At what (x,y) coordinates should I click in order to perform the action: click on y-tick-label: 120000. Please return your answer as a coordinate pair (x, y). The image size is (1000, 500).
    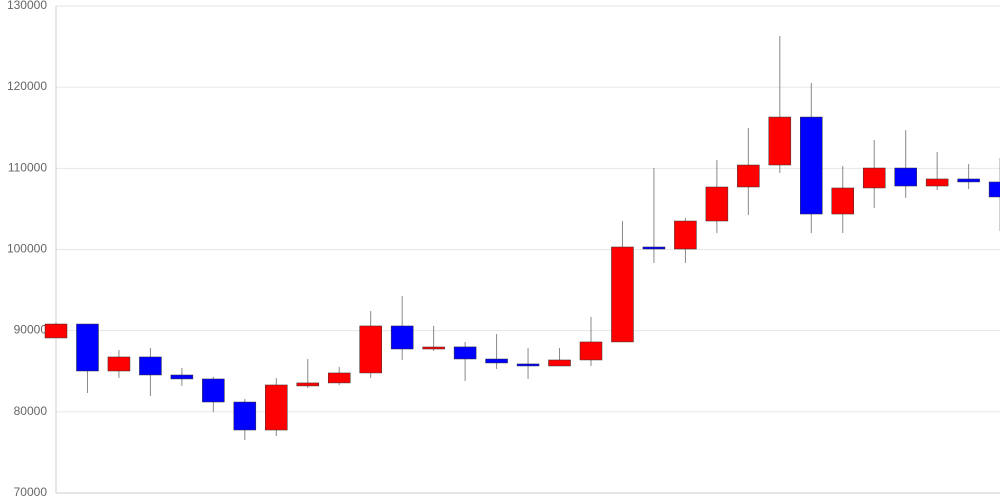
    Looking at the image, I should click on (27, 86).